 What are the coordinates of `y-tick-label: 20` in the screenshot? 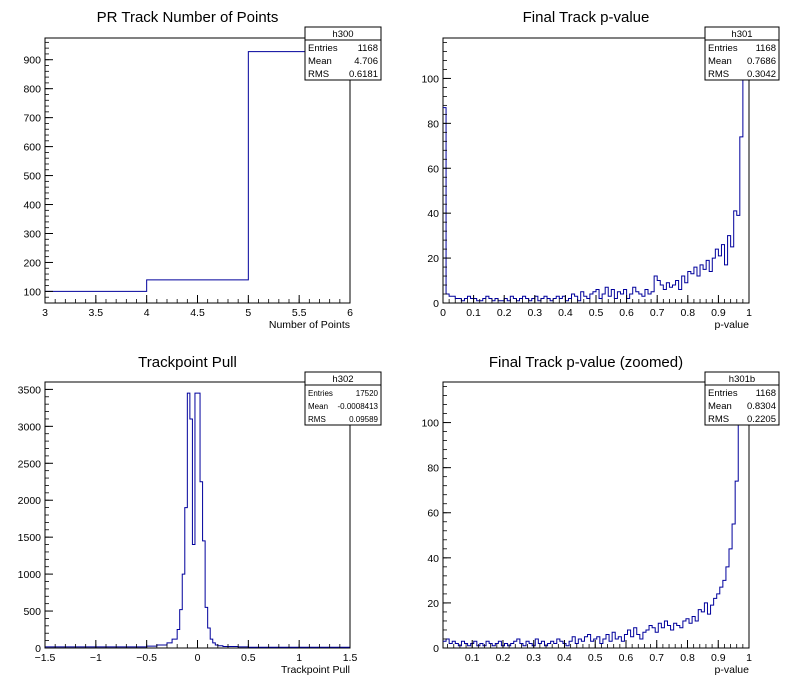 It's located at (433, 259).